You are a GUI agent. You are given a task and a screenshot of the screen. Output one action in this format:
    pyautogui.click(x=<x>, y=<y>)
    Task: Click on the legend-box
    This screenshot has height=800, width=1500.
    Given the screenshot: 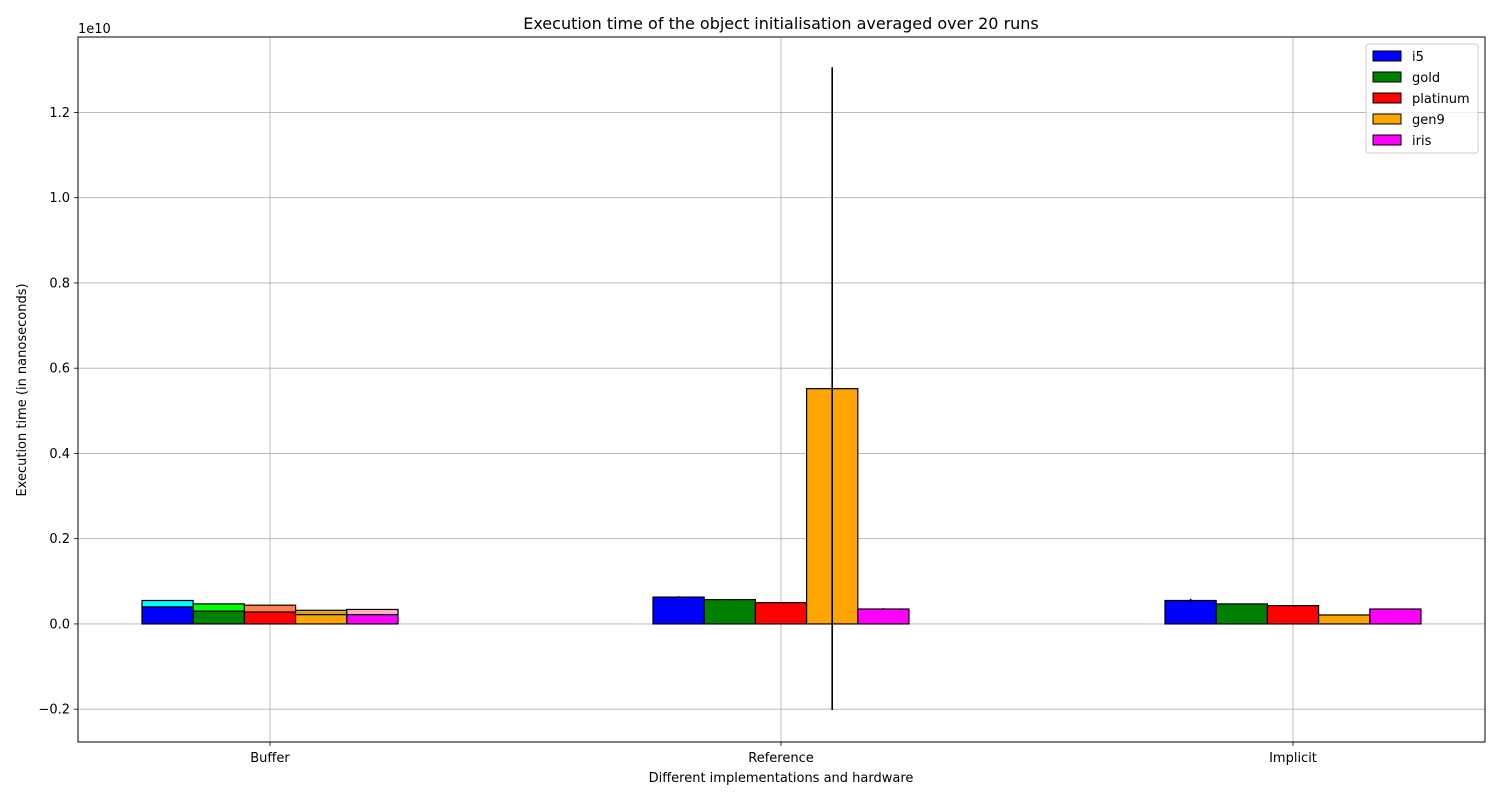 What is the action you would take?
    pyautogui.click(x=1422, y=98)
    